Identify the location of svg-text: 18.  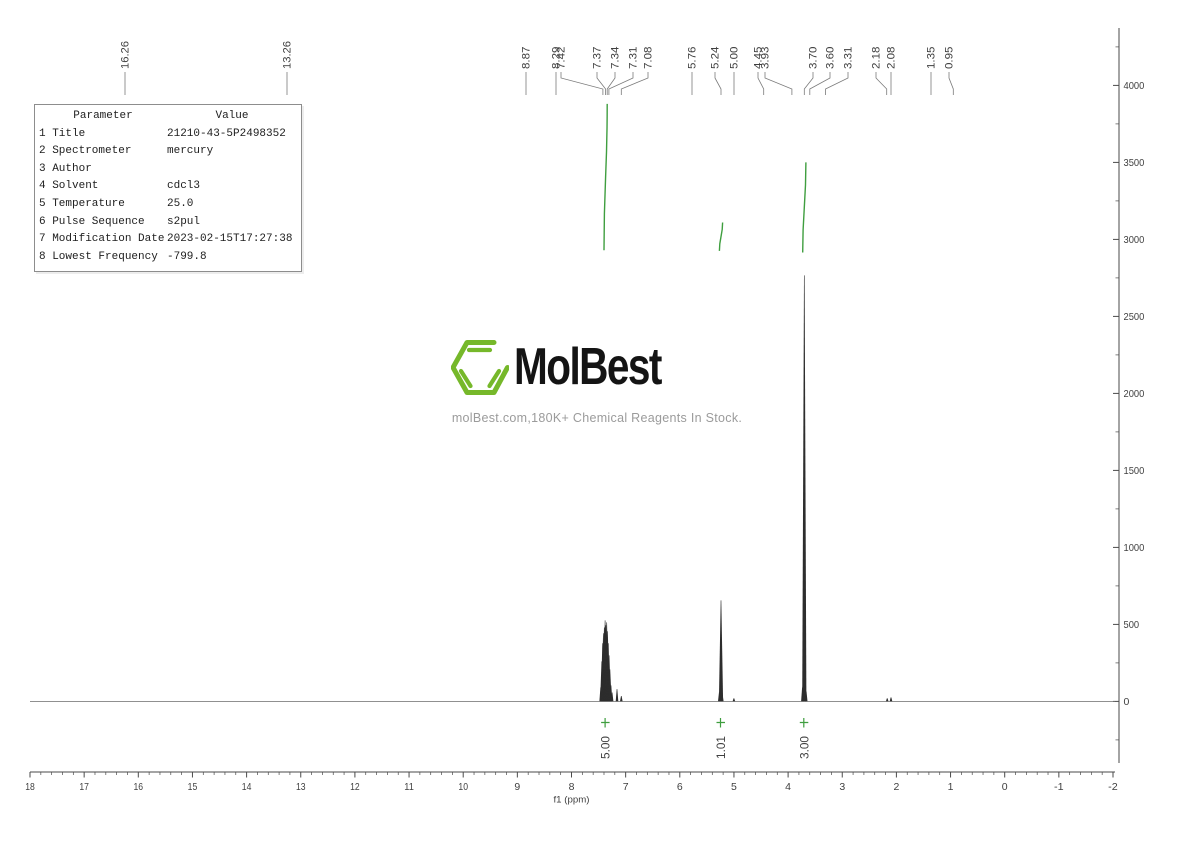
(30, 787).